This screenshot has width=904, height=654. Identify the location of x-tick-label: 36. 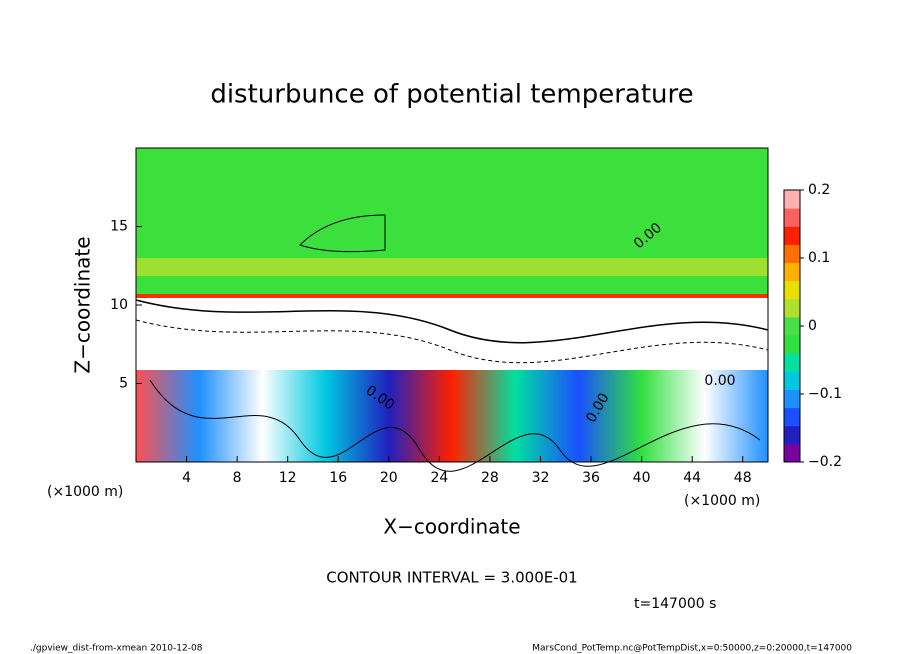
(591, 478).